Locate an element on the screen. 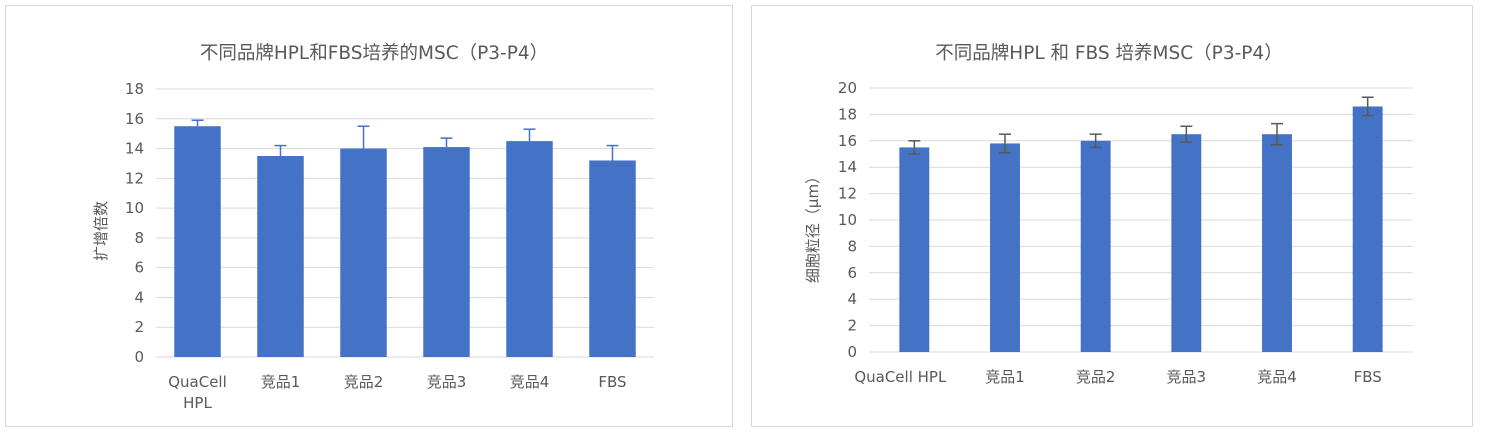  x-tick-label: HPL is located at coordinates (197, 403).